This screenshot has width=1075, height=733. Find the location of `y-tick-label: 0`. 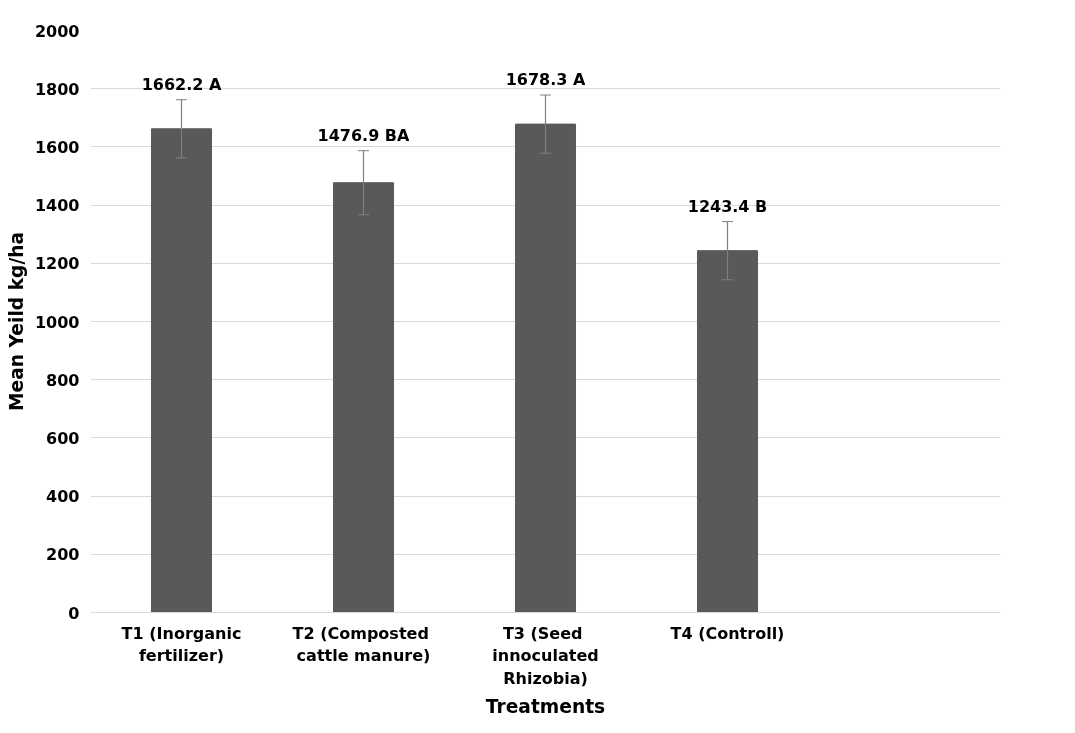

y-tick-label: 0 is located at coordinates (74, 613).